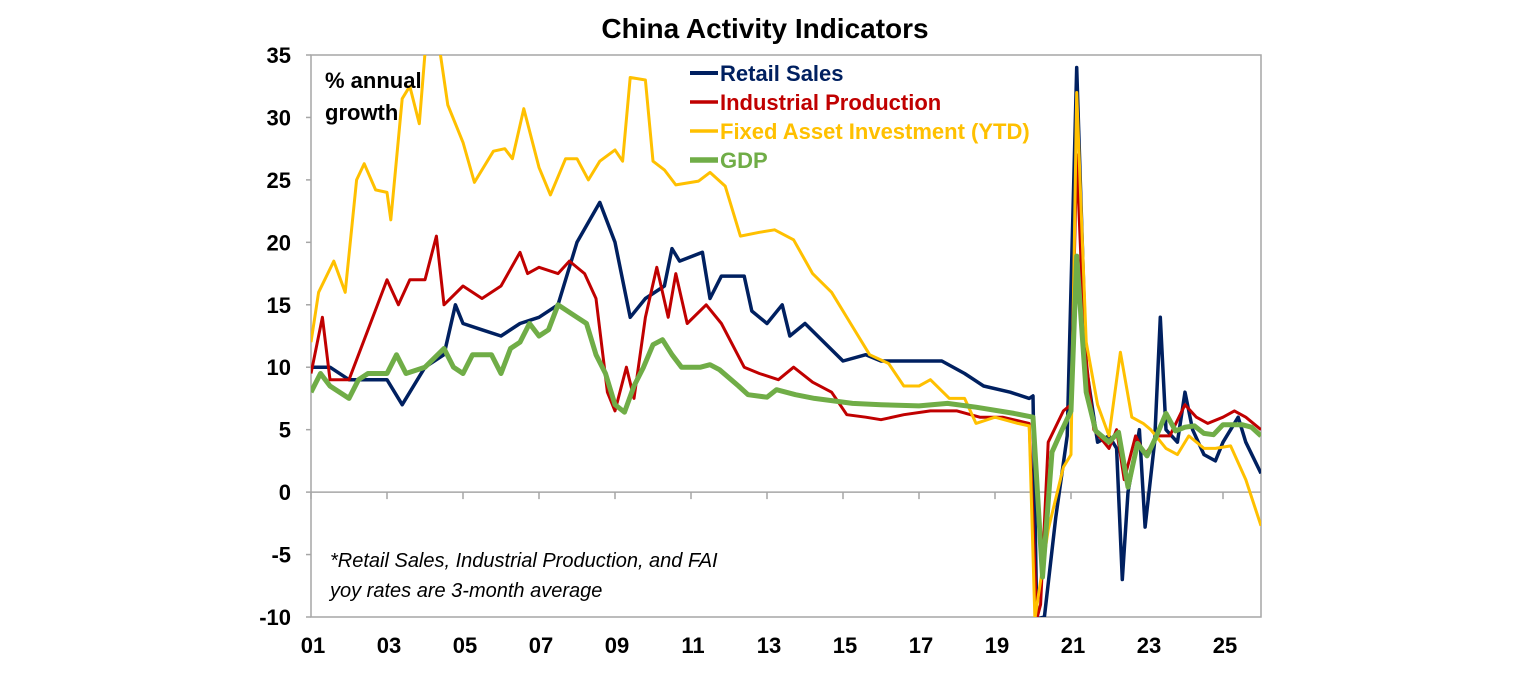 The height and width of the screenshot is (680, 1536). What do you see at coordinates (764, 28) in the screenshot?
I see `chart-title: China Activity Indicators` at bounding box center [764, 28].